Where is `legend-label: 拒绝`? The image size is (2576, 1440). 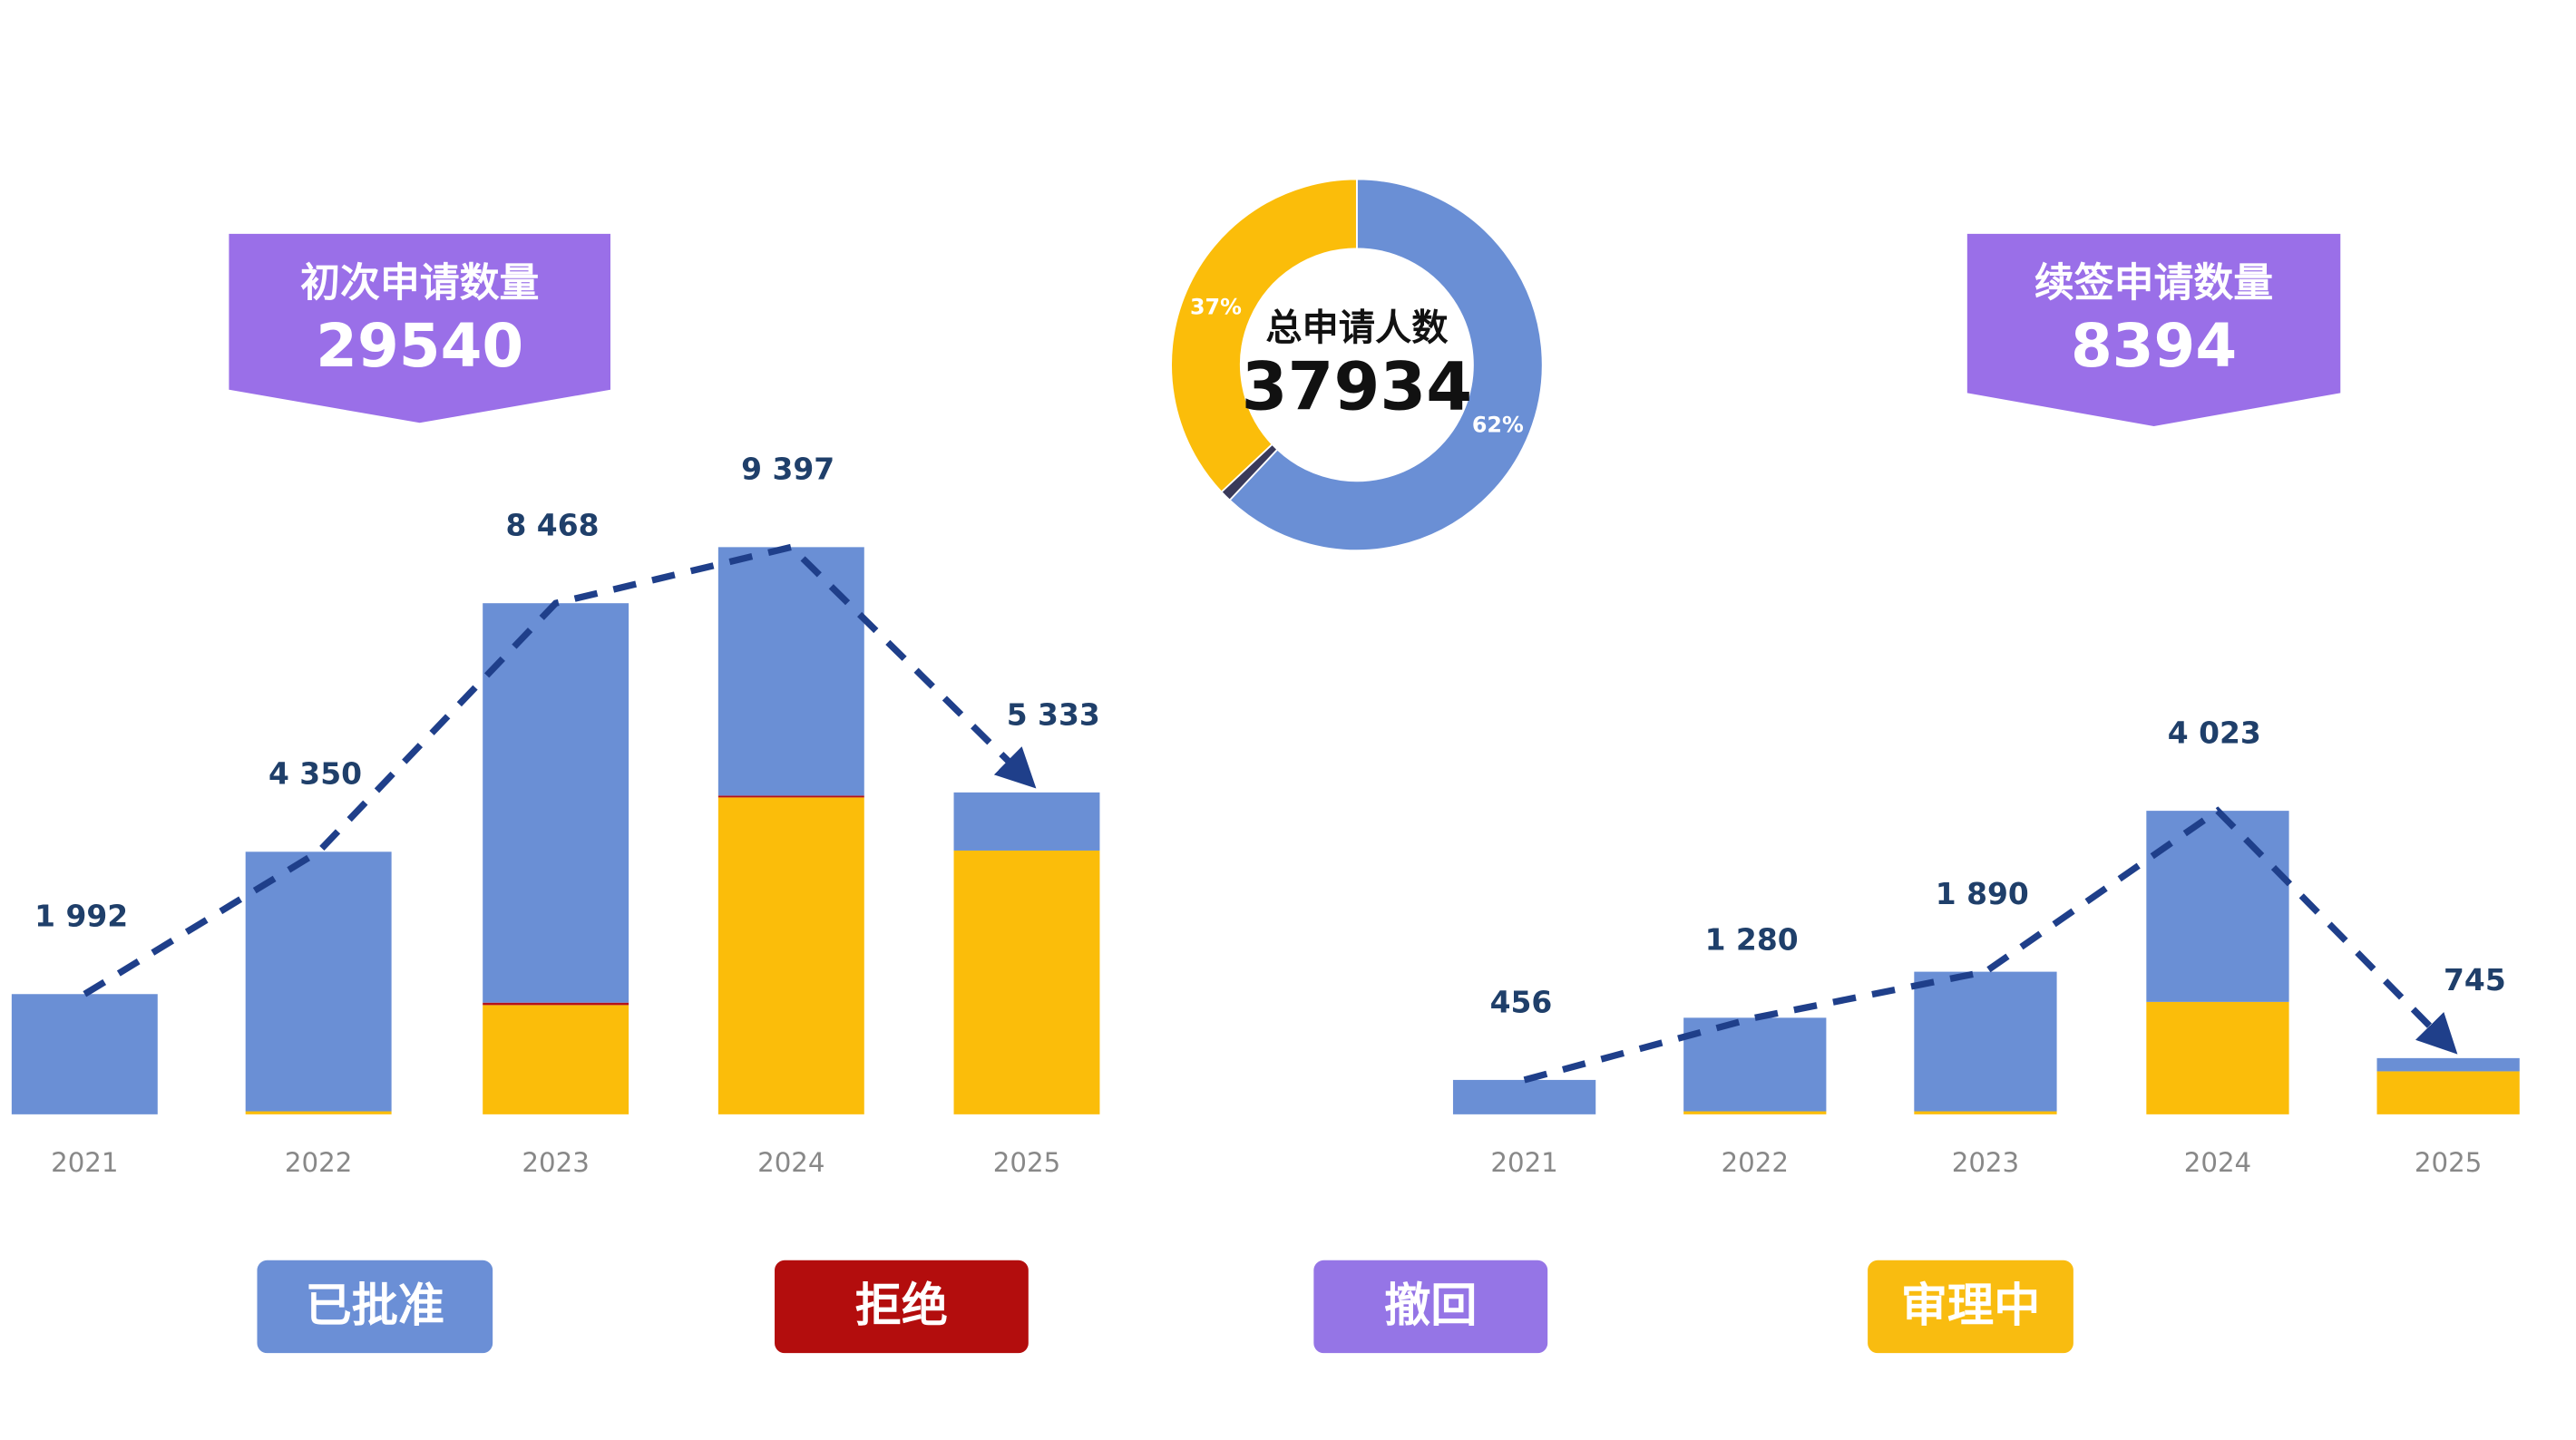
legend-label: 拒绝 is located at coordinates (901, 1306).